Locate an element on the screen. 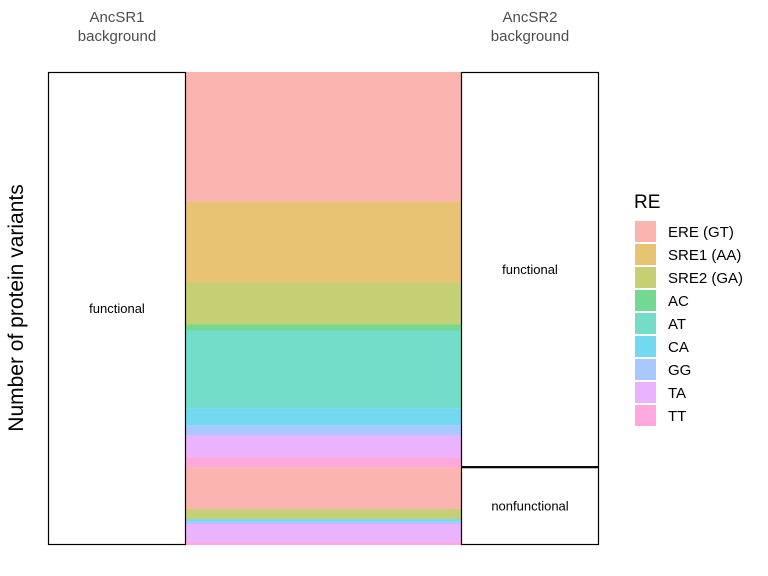 The height and width of the screenshot is (576, 768). stratum-axis2-nonfunctional is located at coordinates (530, 506).